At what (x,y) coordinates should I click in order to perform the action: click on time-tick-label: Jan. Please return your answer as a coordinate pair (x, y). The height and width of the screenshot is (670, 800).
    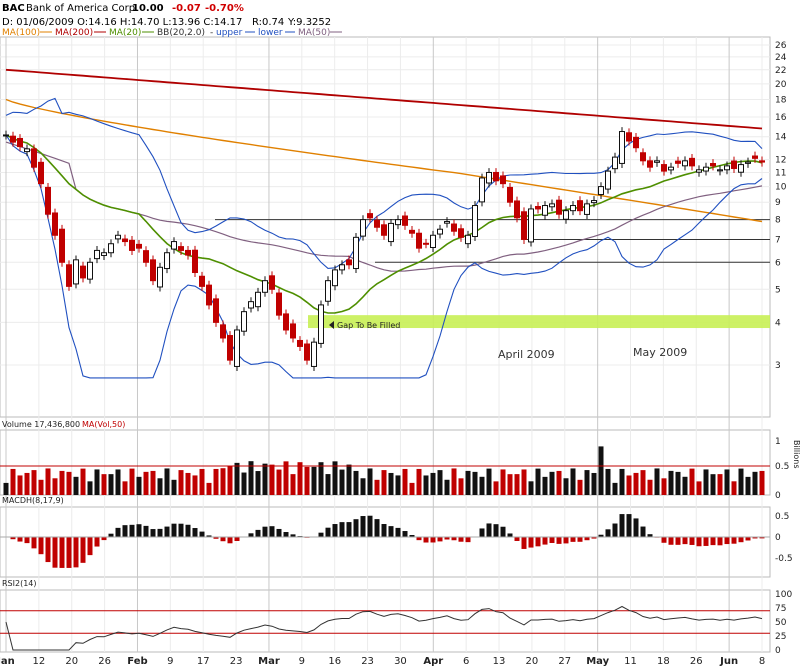
    Looking at the image, I should click on (7, 661).